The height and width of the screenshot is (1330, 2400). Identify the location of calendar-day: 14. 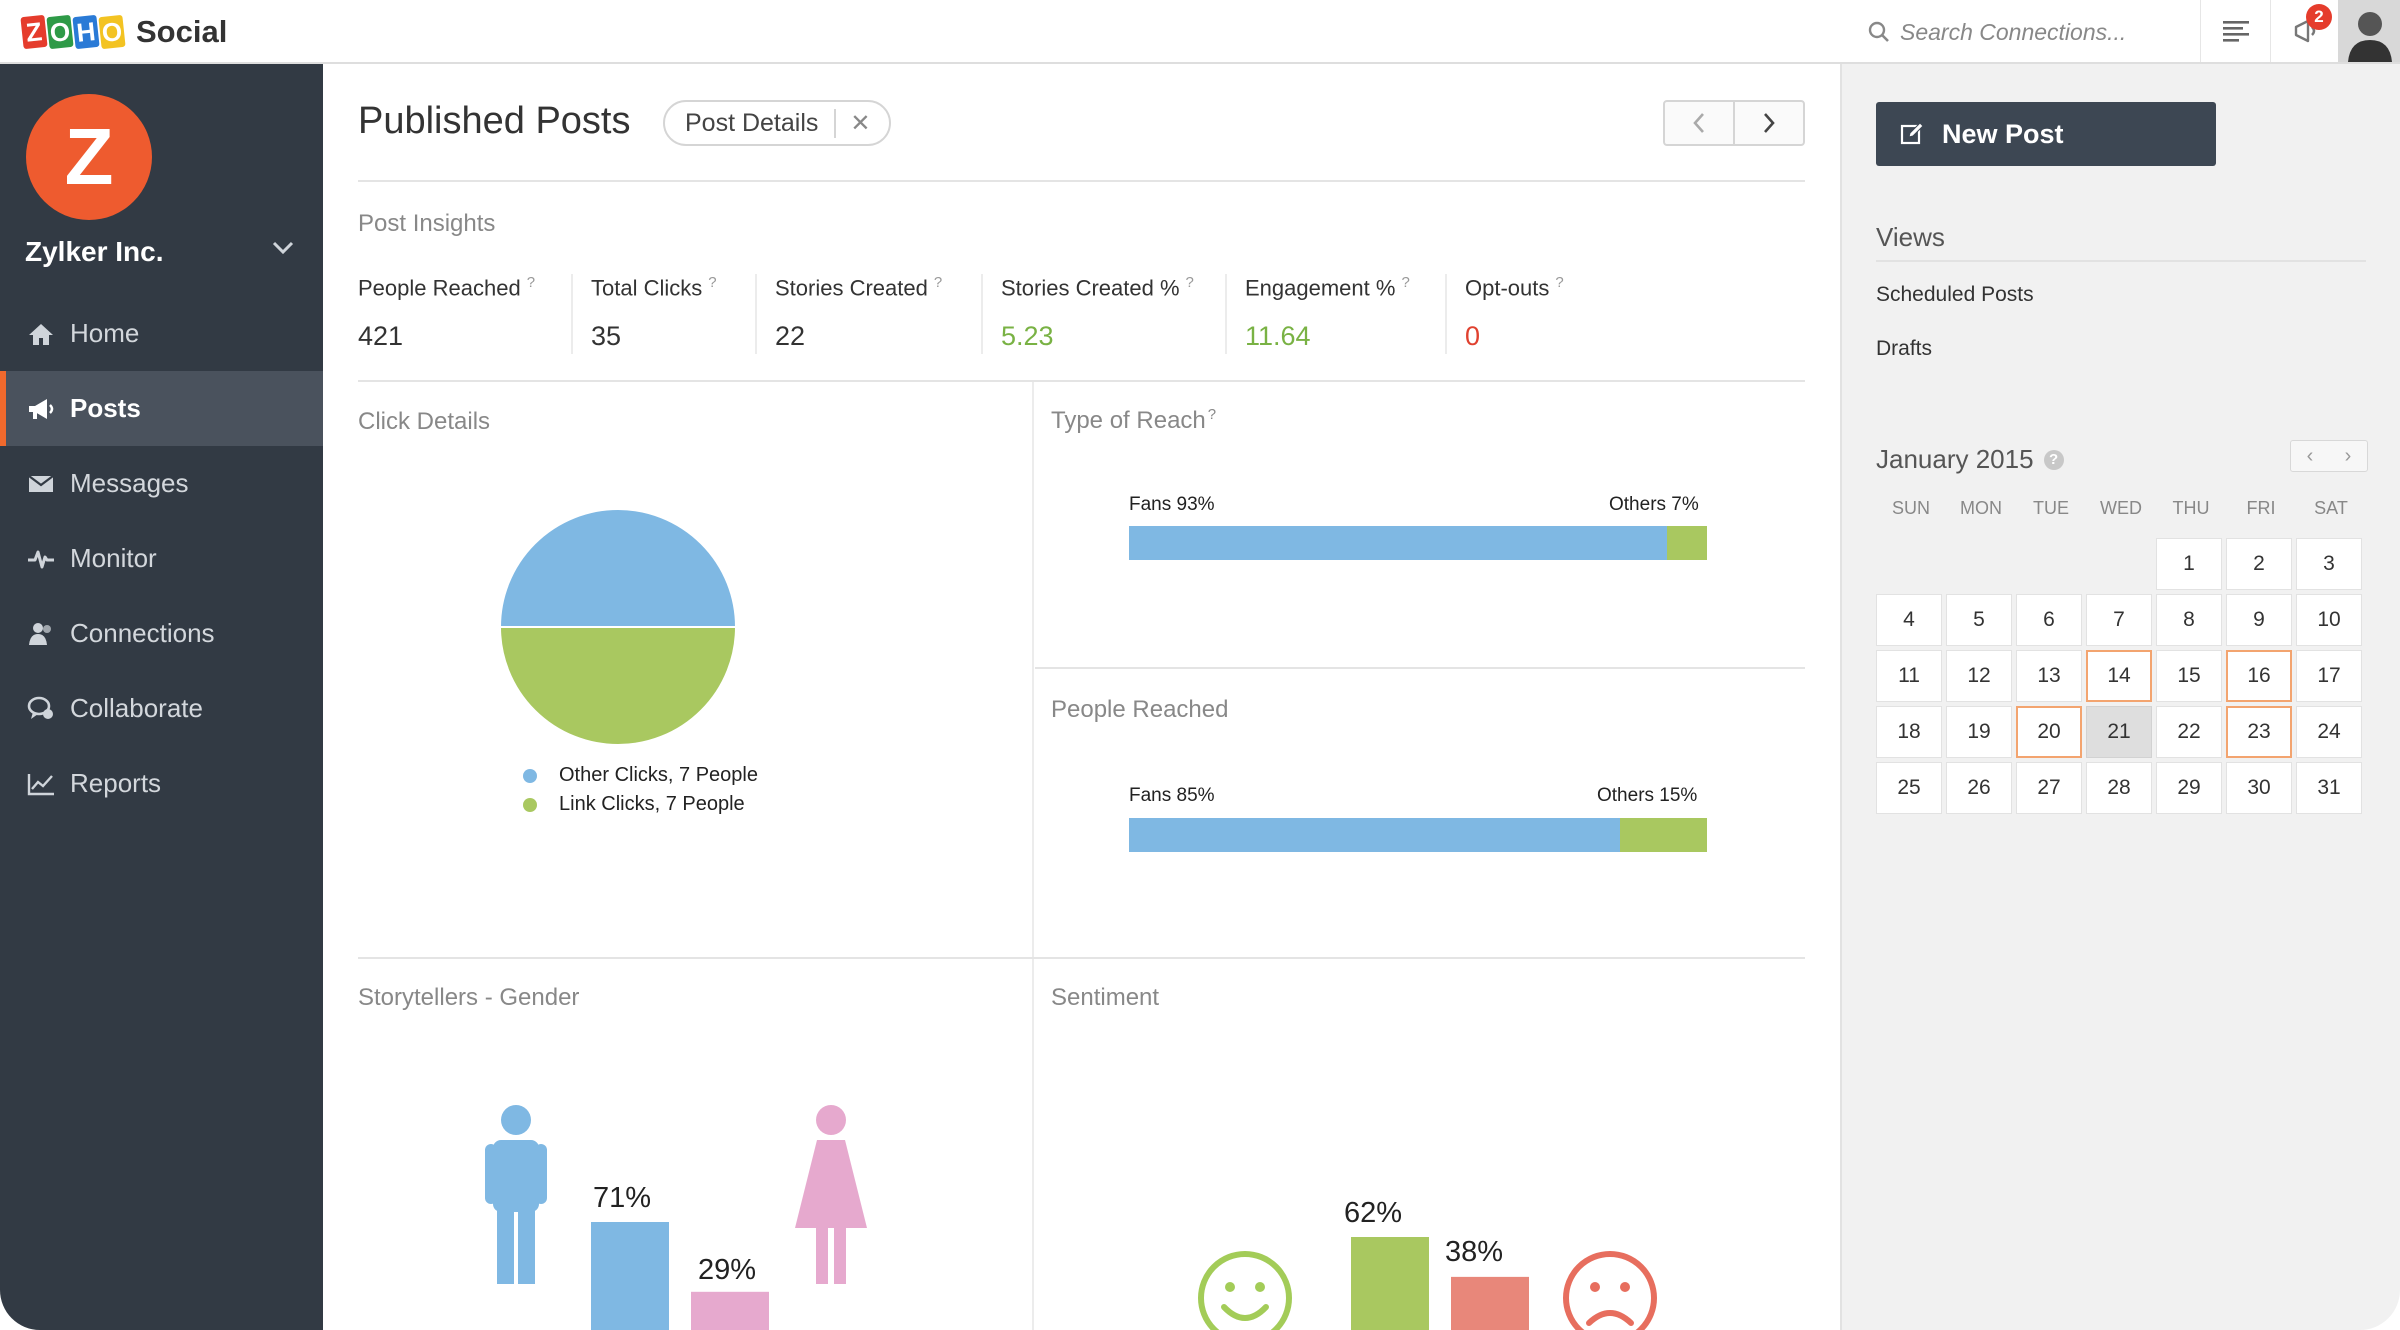
(2119, 676).